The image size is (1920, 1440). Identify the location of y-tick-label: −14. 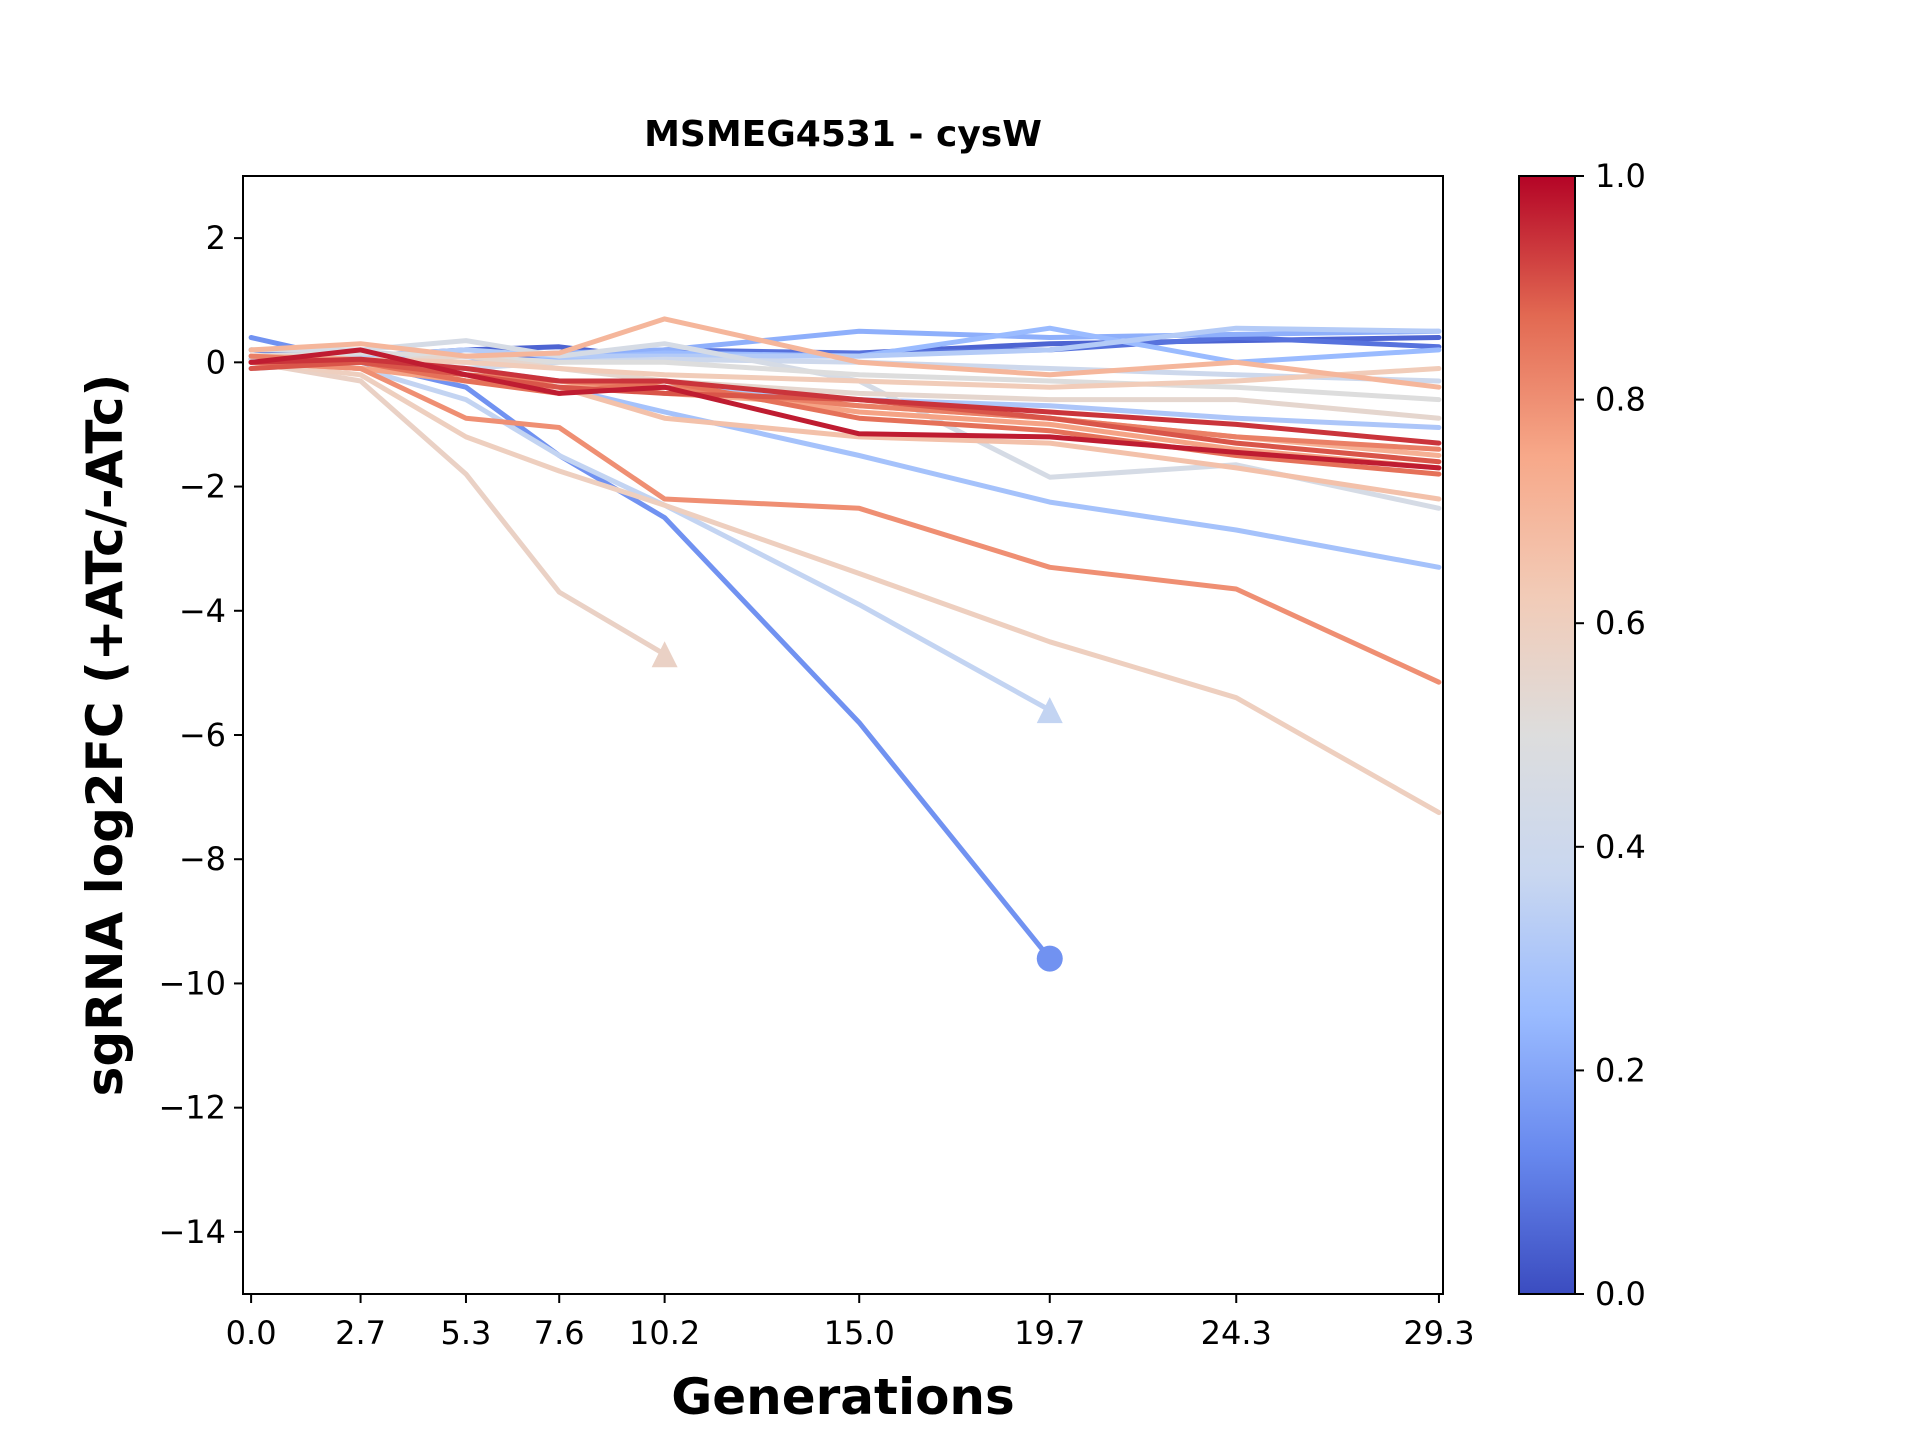
(192, 1232).